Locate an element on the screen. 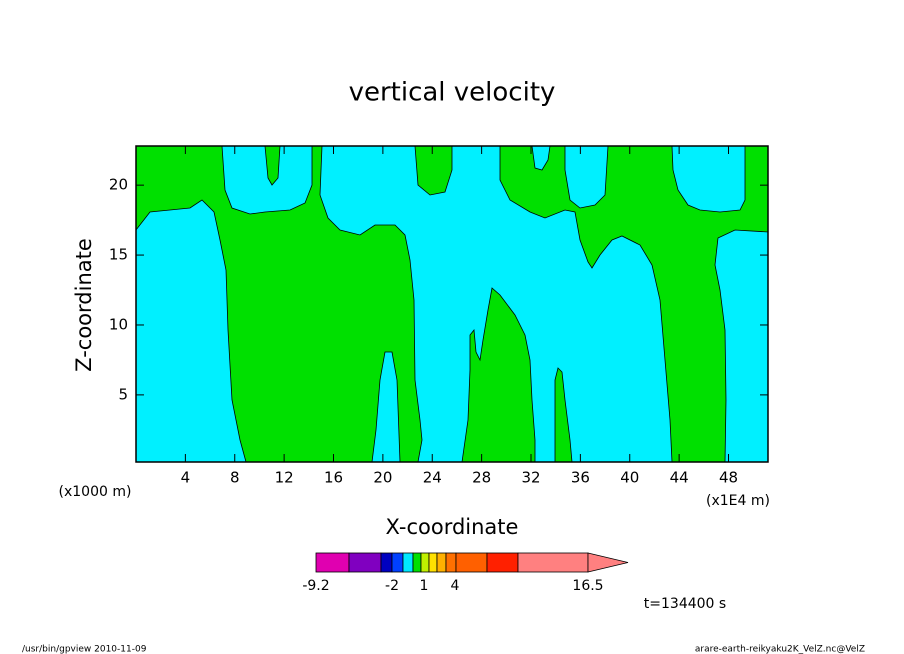  y-tick-label: 10 is located at coordinates (118, 324).